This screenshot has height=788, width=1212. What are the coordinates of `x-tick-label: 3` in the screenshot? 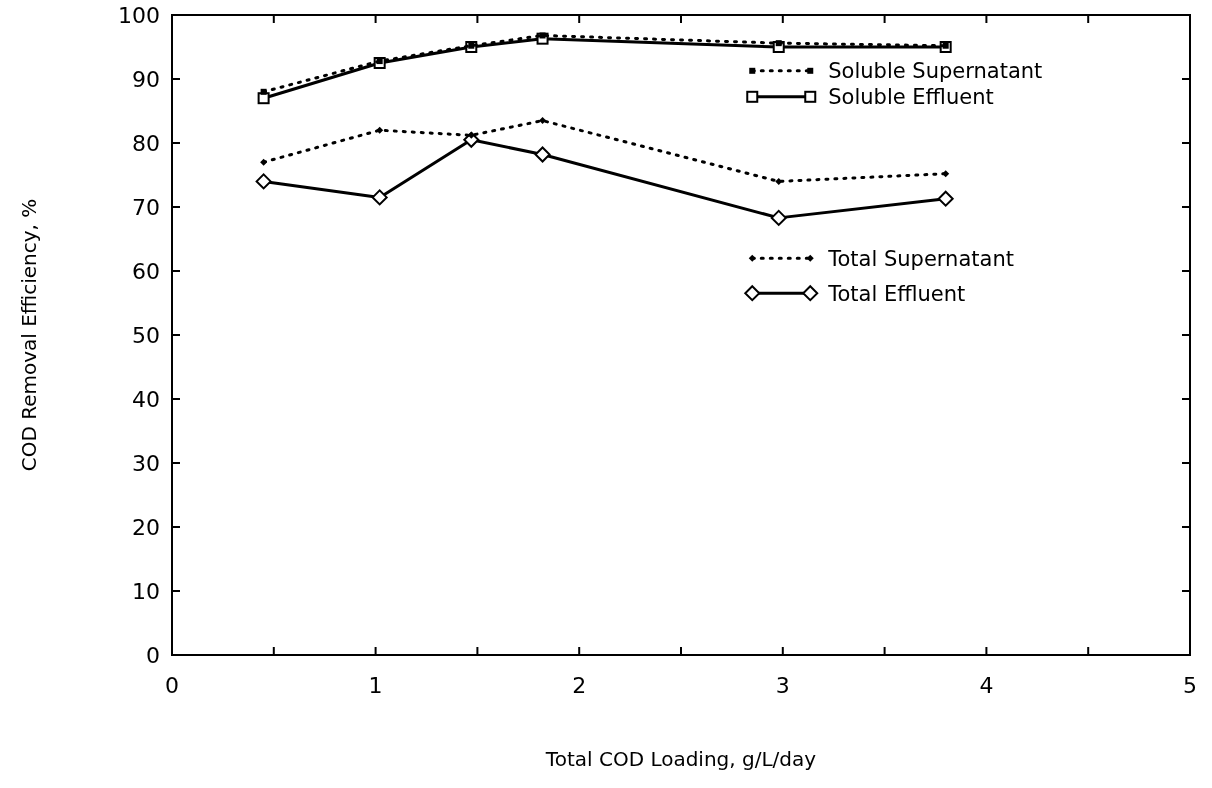 It's located at (782, 685).